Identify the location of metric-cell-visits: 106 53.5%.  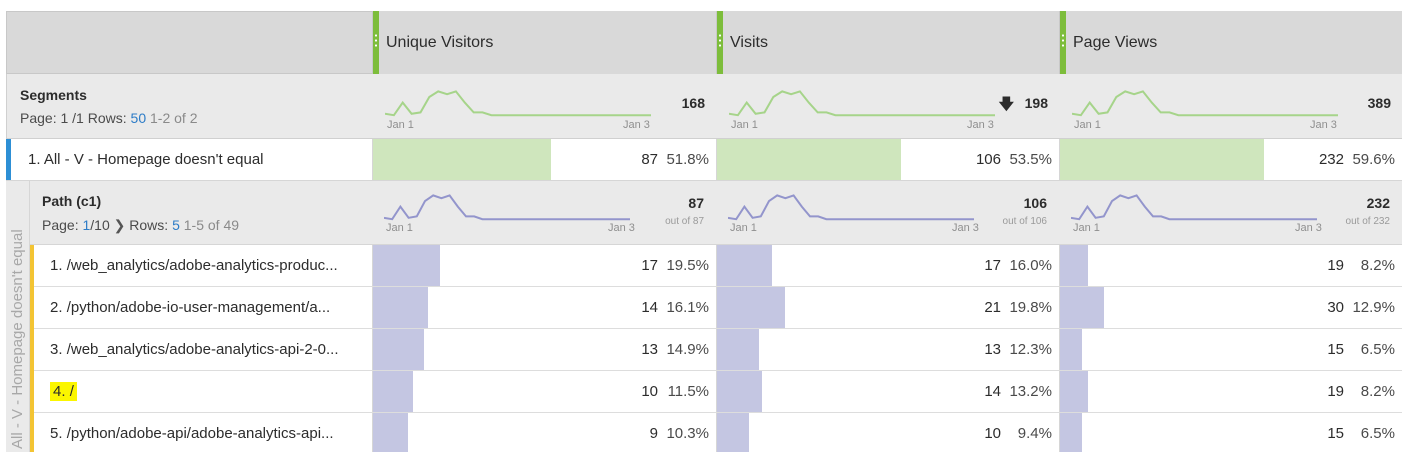
(887, 159).